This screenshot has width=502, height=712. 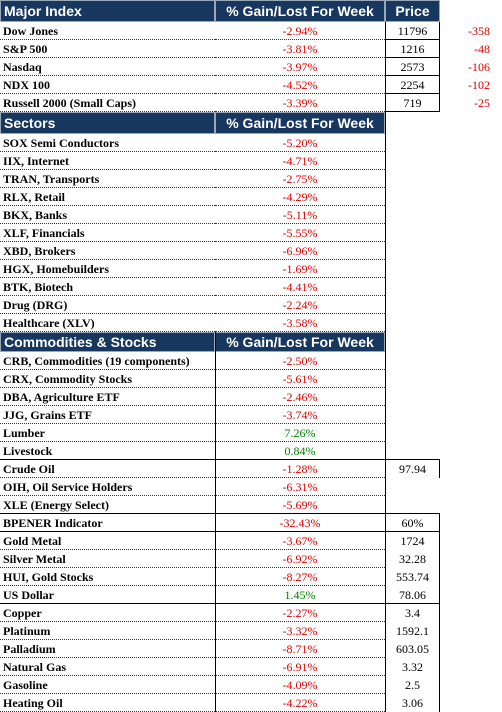 What do you see at coordinates (107, 595) in the screenshot?
I see `row-label: US Dollar` at bounding box center [107, 595].